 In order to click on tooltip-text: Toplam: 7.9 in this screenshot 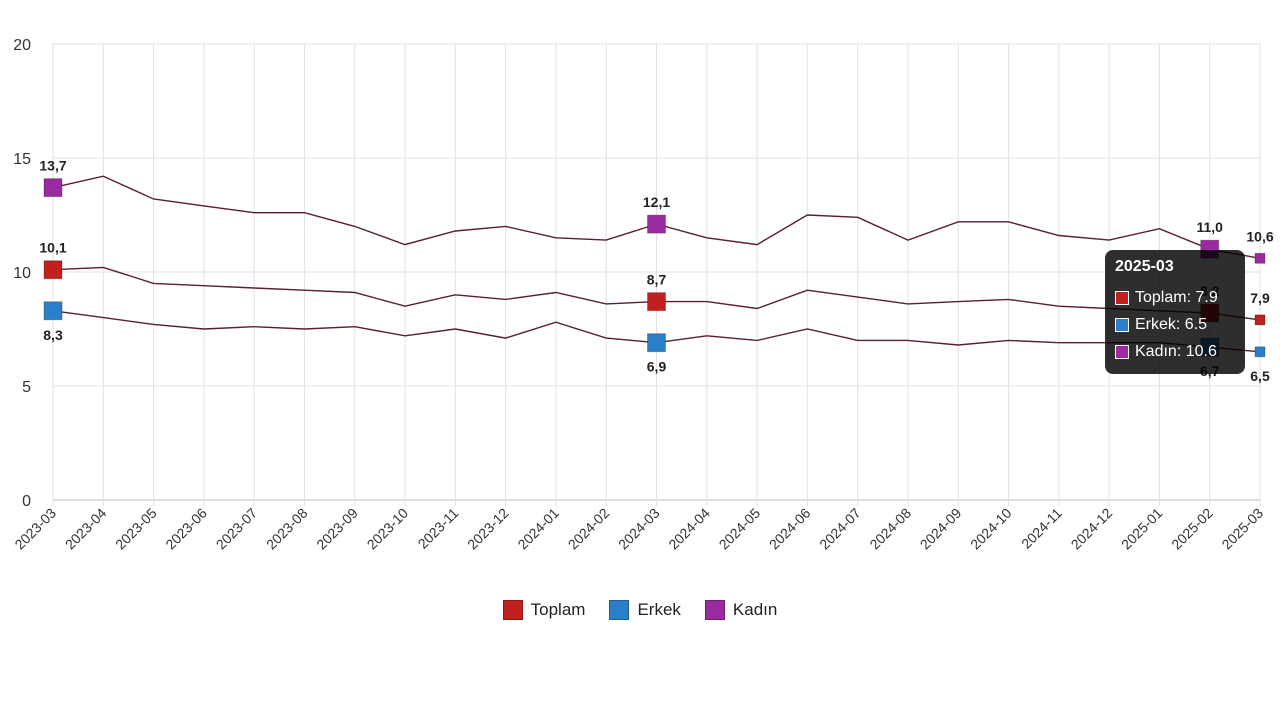, I will do `click(1176, 297)`.